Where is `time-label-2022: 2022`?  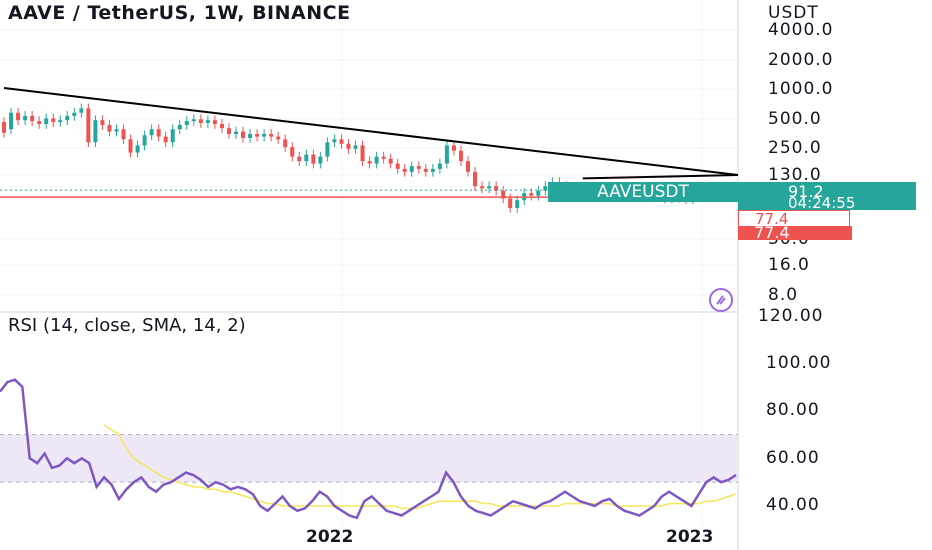 time-label-2022: 2022 is located at coordinates (330, 537).